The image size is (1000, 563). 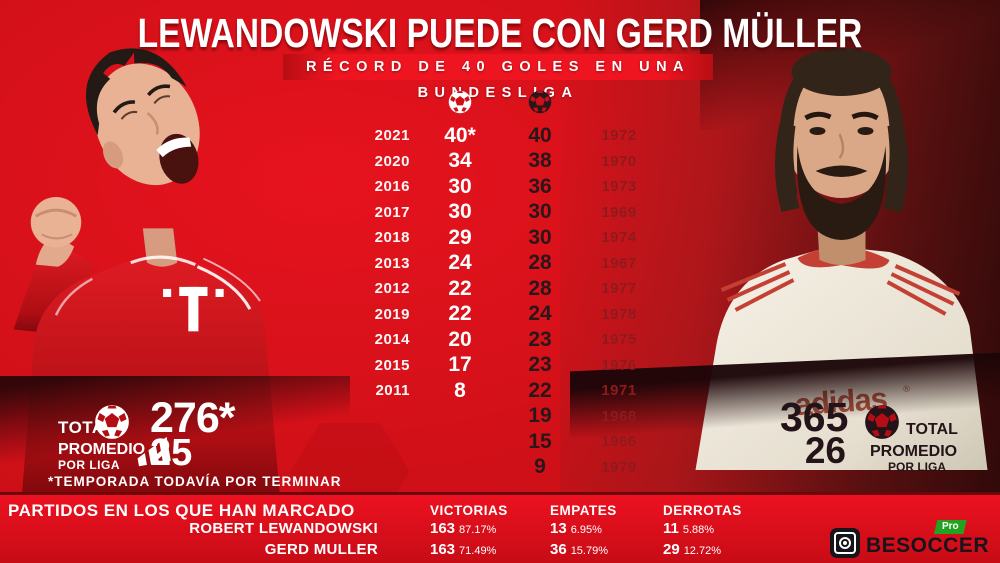 I want to click on empates-pct: 15.79%, so click(x=589, y=551).